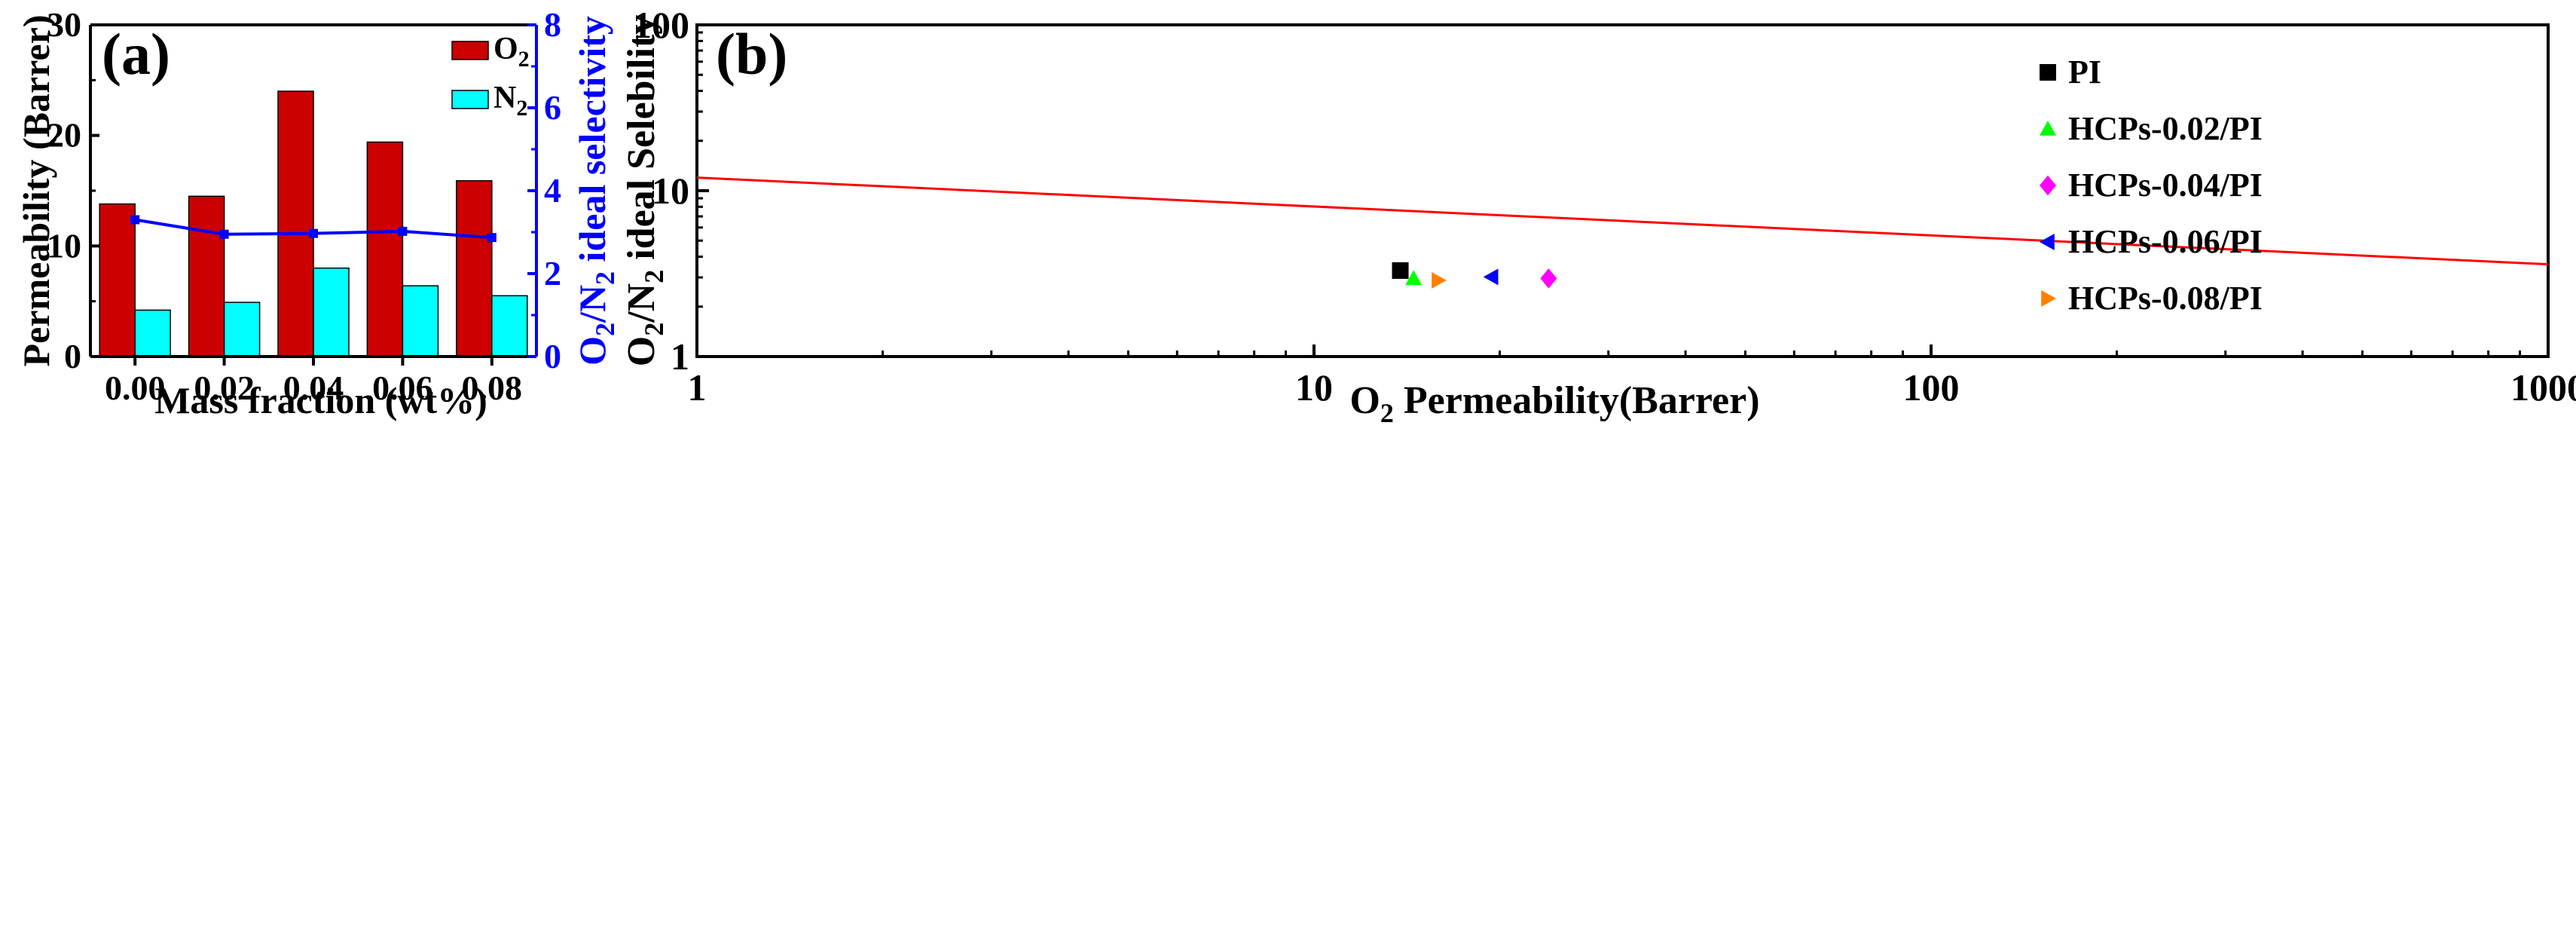 This screenshot has width=2576, height=946. What do you see at coordinates (751, 54) in the screenshot?
I see `panel-label: (b)` at bounding box center [751, 54].